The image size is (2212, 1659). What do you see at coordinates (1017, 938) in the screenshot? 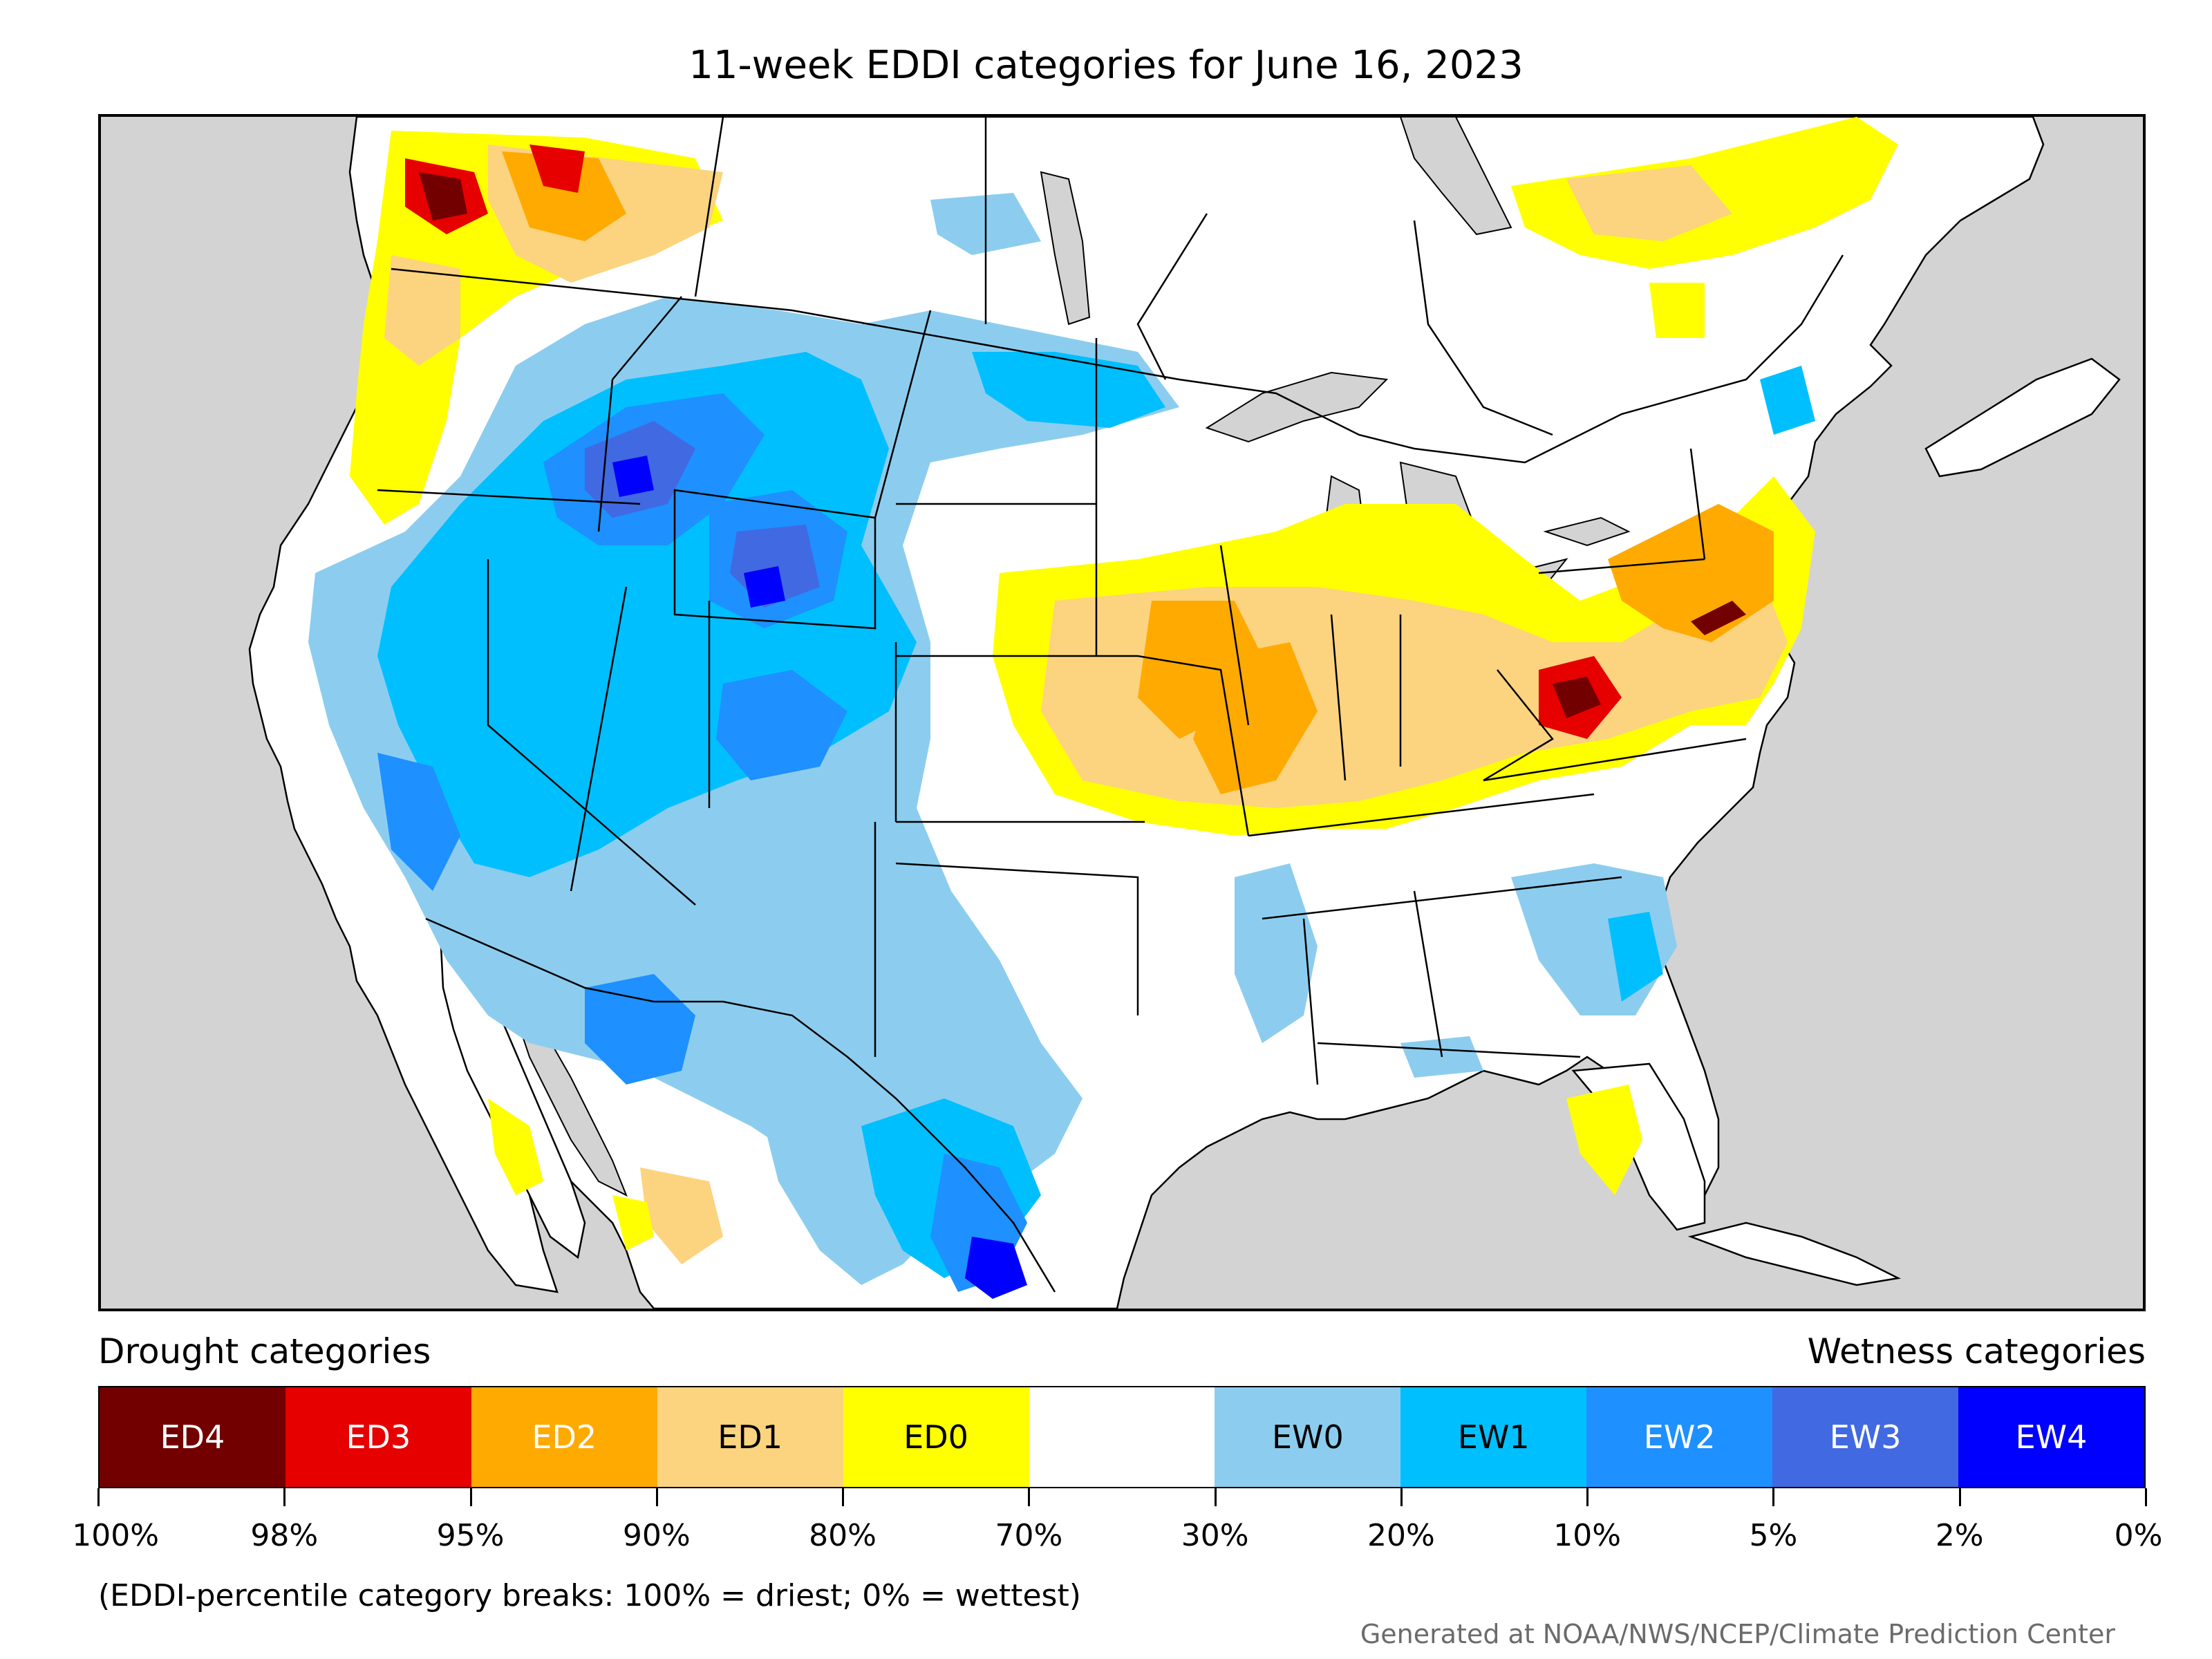
I see `border-ok-tx` at bounding box center [1017, 938].